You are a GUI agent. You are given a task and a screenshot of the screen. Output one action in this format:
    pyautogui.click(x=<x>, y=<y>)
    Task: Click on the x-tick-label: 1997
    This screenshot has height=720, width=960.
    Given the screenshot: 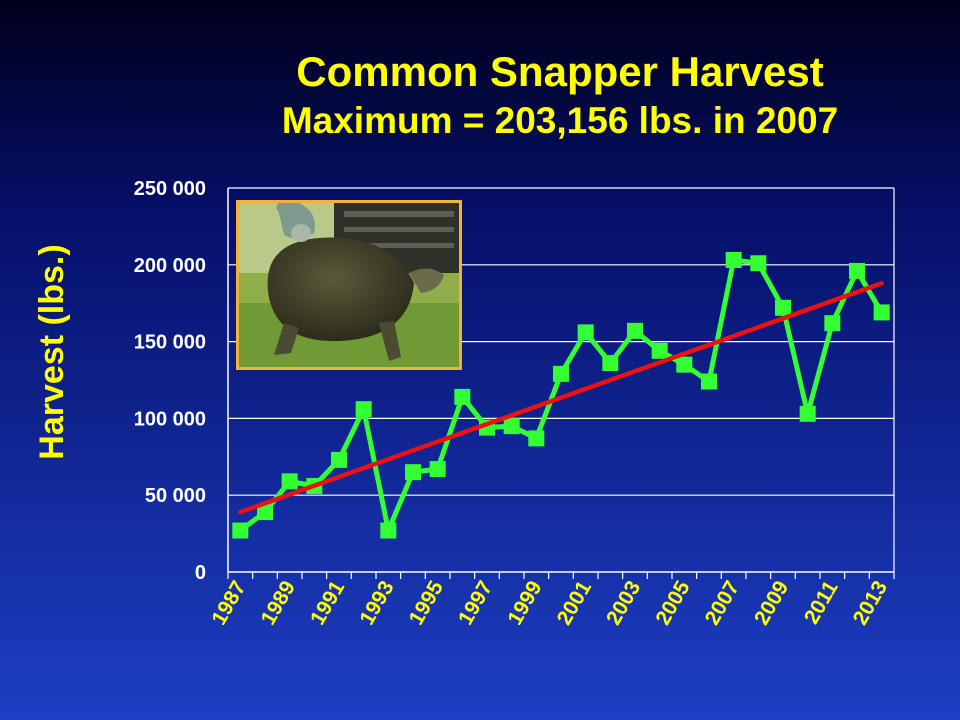 What is the action you would take?
    pyautogui.click(x=475, y=603)
    